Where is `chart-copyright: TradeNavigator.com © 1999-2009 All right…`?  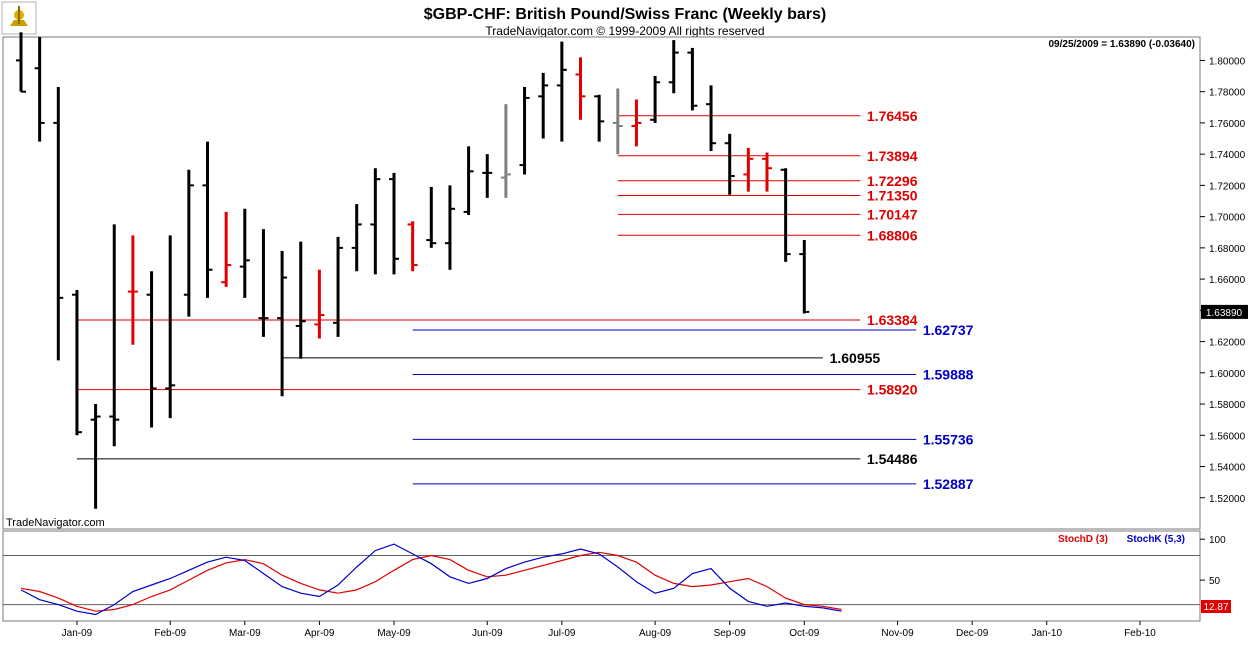
chart-copyright: TradeNavigator.com © 1999-2009 All right… is located at coordinates (624, 31).